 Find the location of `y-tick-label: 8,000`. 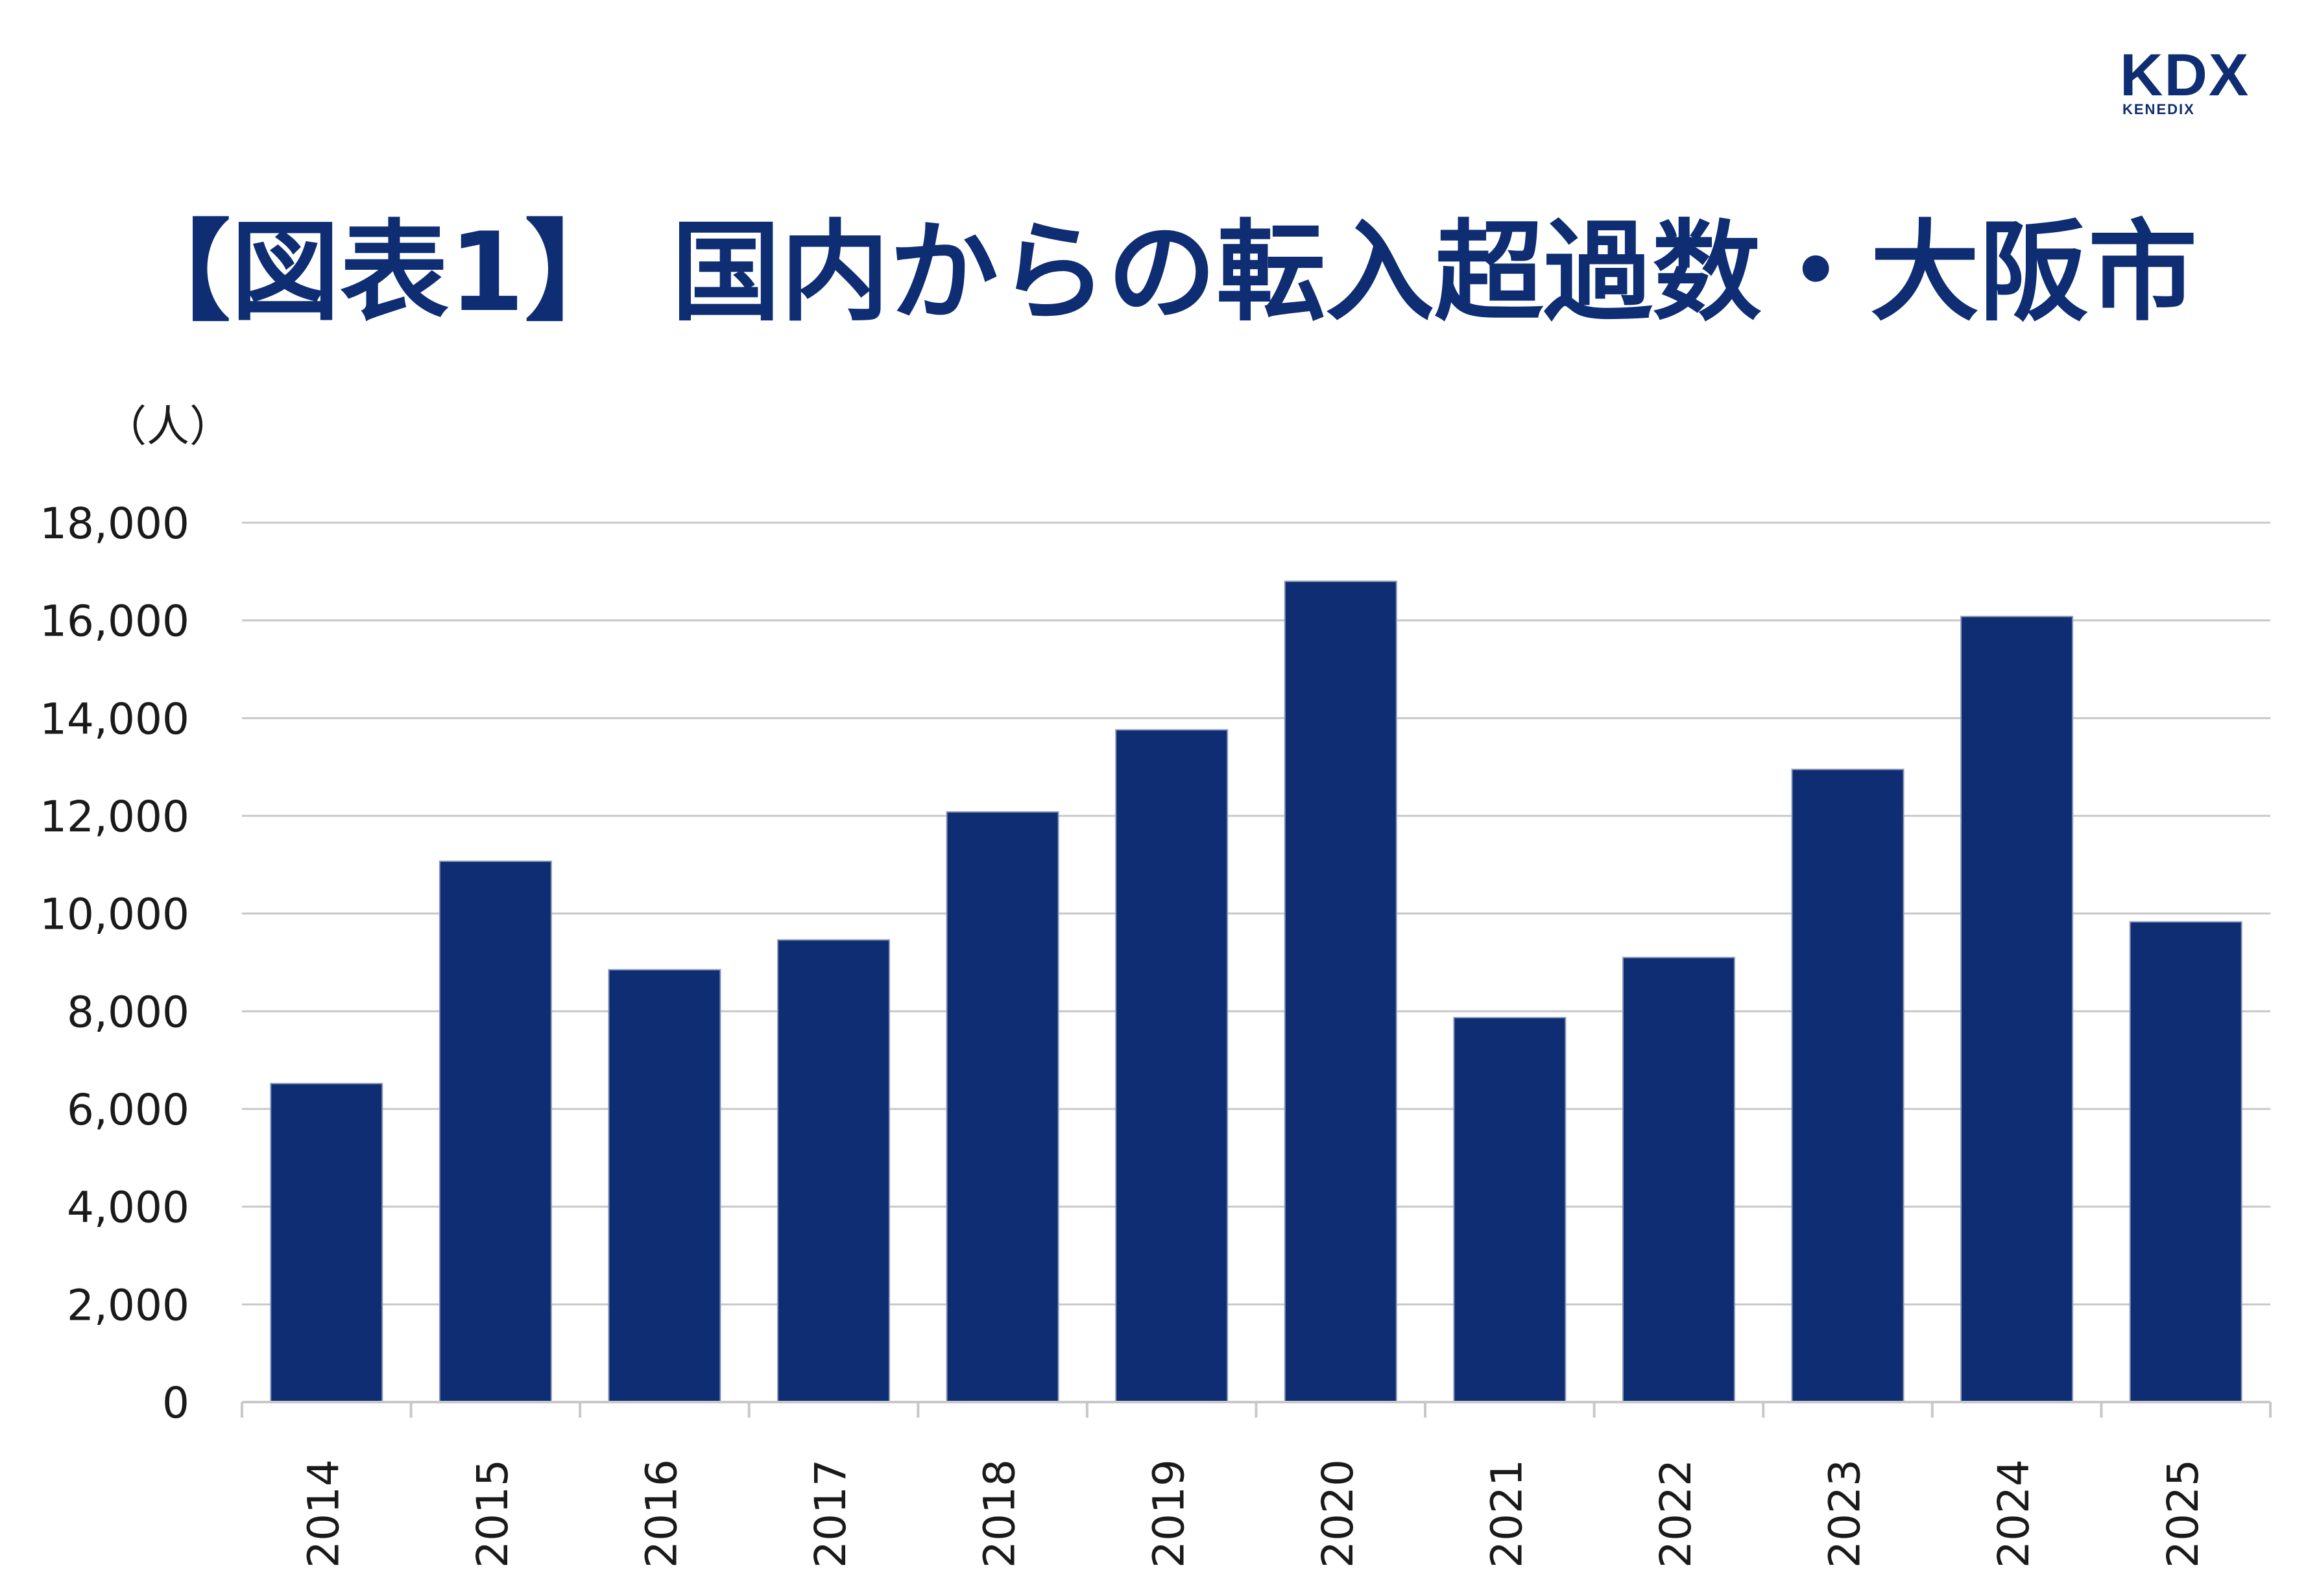

y-tick-label: 8,000 is located at coordinates (128, 1012).